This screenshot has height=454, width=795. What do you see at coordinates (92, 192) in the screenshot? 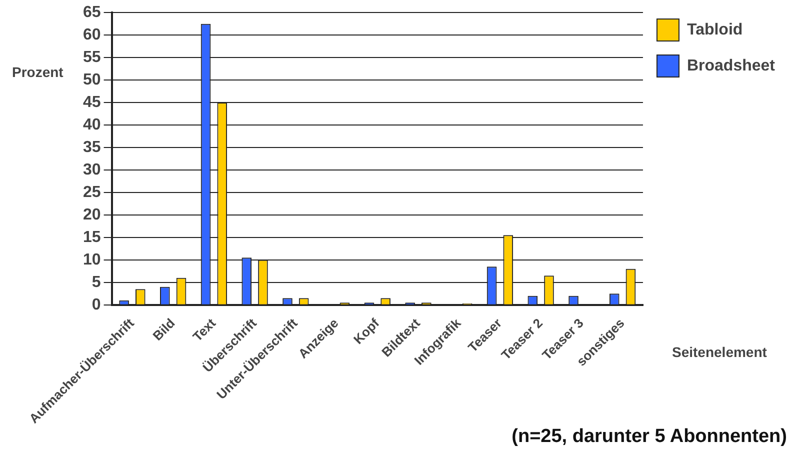
I see `y-tick-label: 25` at bounding box center [92, 192].